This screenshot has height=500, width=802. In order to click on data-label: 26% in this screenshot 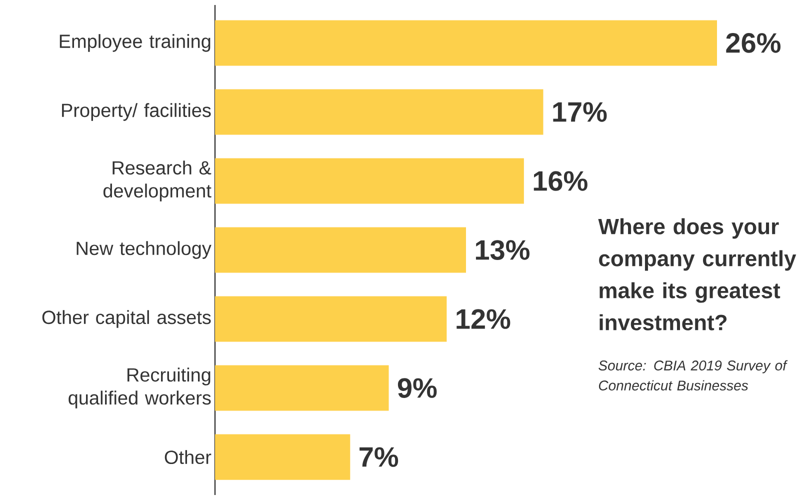, I will do `click(753, 43)`.